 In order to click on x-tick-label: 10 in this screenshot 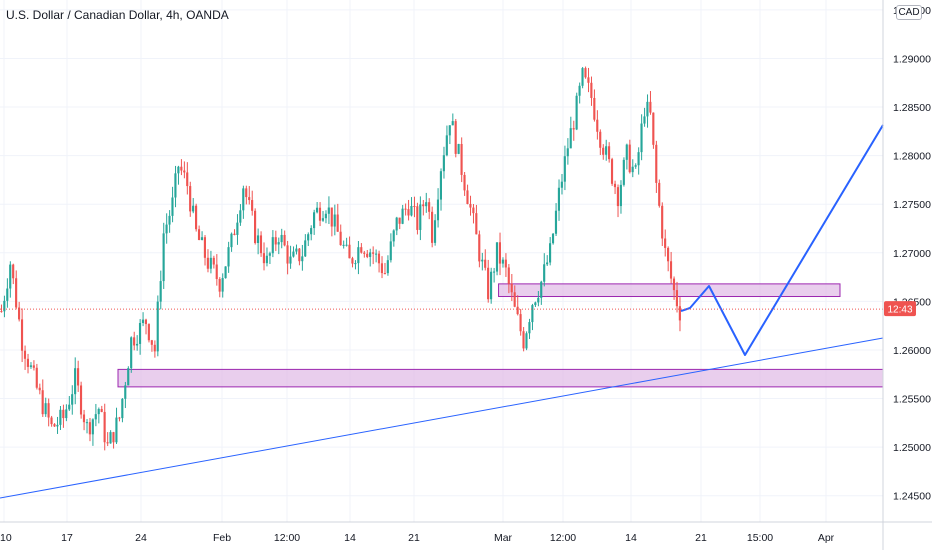, I will do `click(6, 538)`.